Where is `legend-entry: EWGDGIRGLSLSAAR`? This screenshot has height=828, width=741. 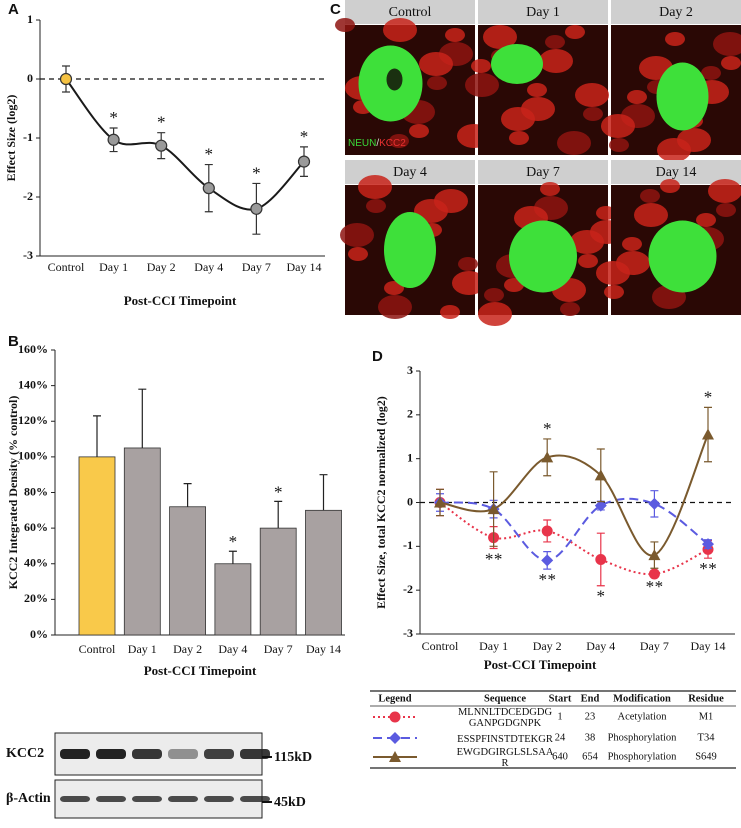
legend-entry: EWGDGIRGLSLSAAR is located at coordinates (505, 758).